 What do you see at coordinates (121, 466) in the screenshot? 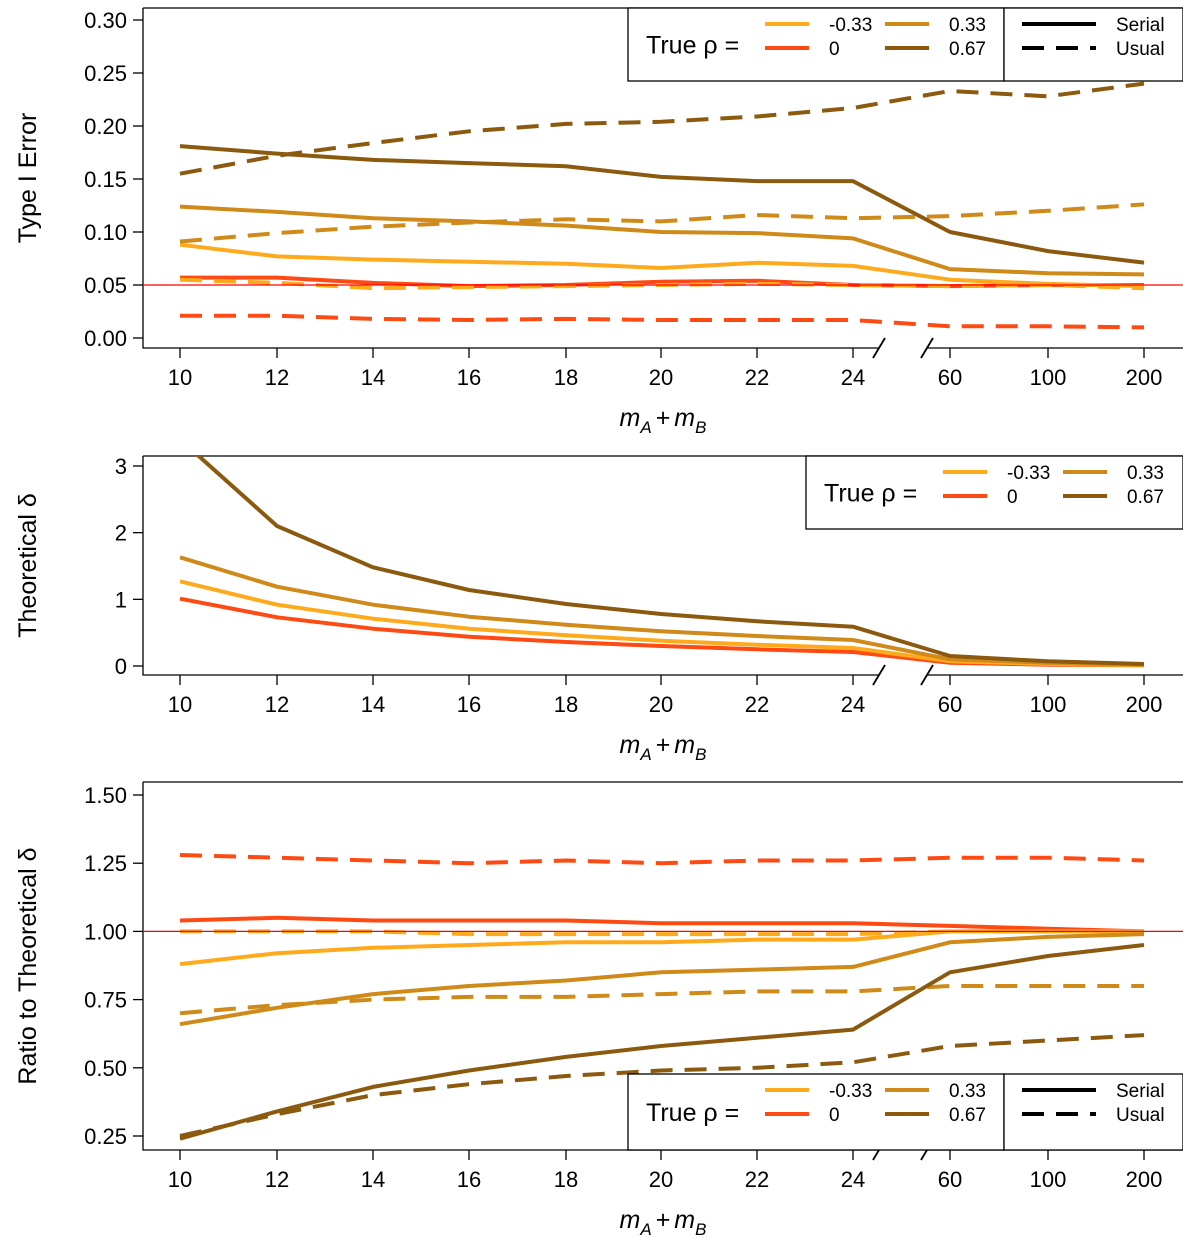
I see `y-tick-label: 3` at bounding box center [121, 466].